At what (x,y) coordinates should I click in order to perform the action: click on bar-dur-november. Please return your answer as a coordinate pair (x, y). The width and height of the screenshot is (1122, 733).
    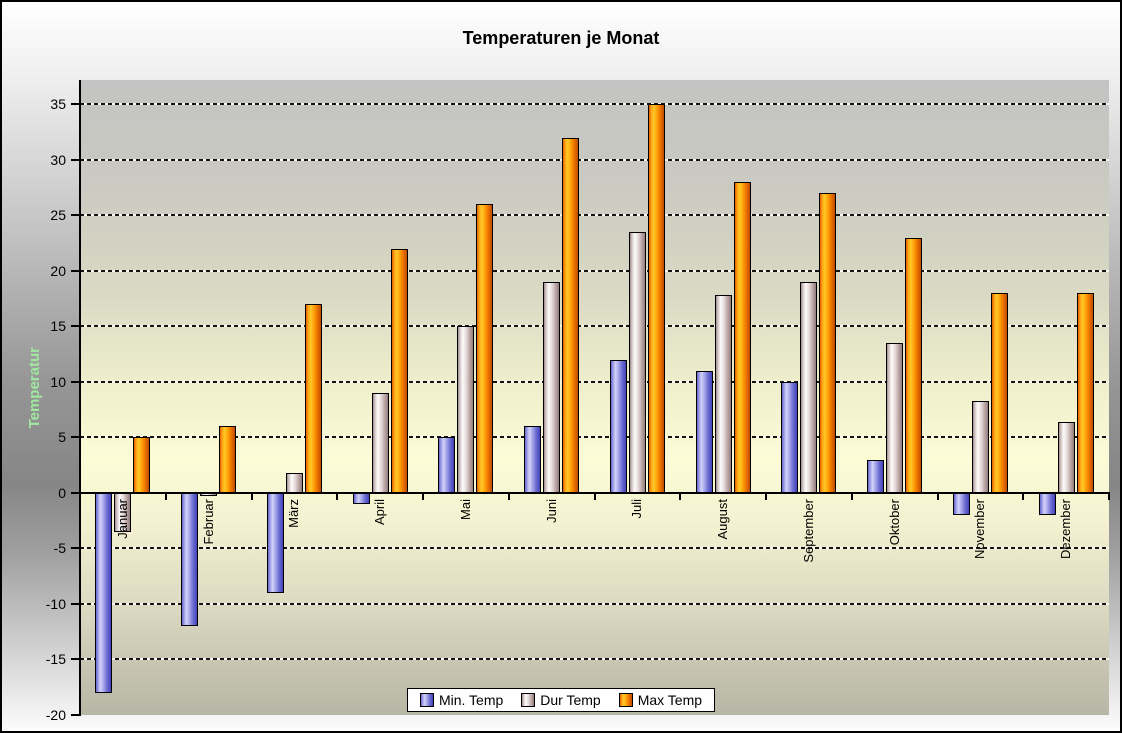
    Looking at the image, I should click on (980, 446).